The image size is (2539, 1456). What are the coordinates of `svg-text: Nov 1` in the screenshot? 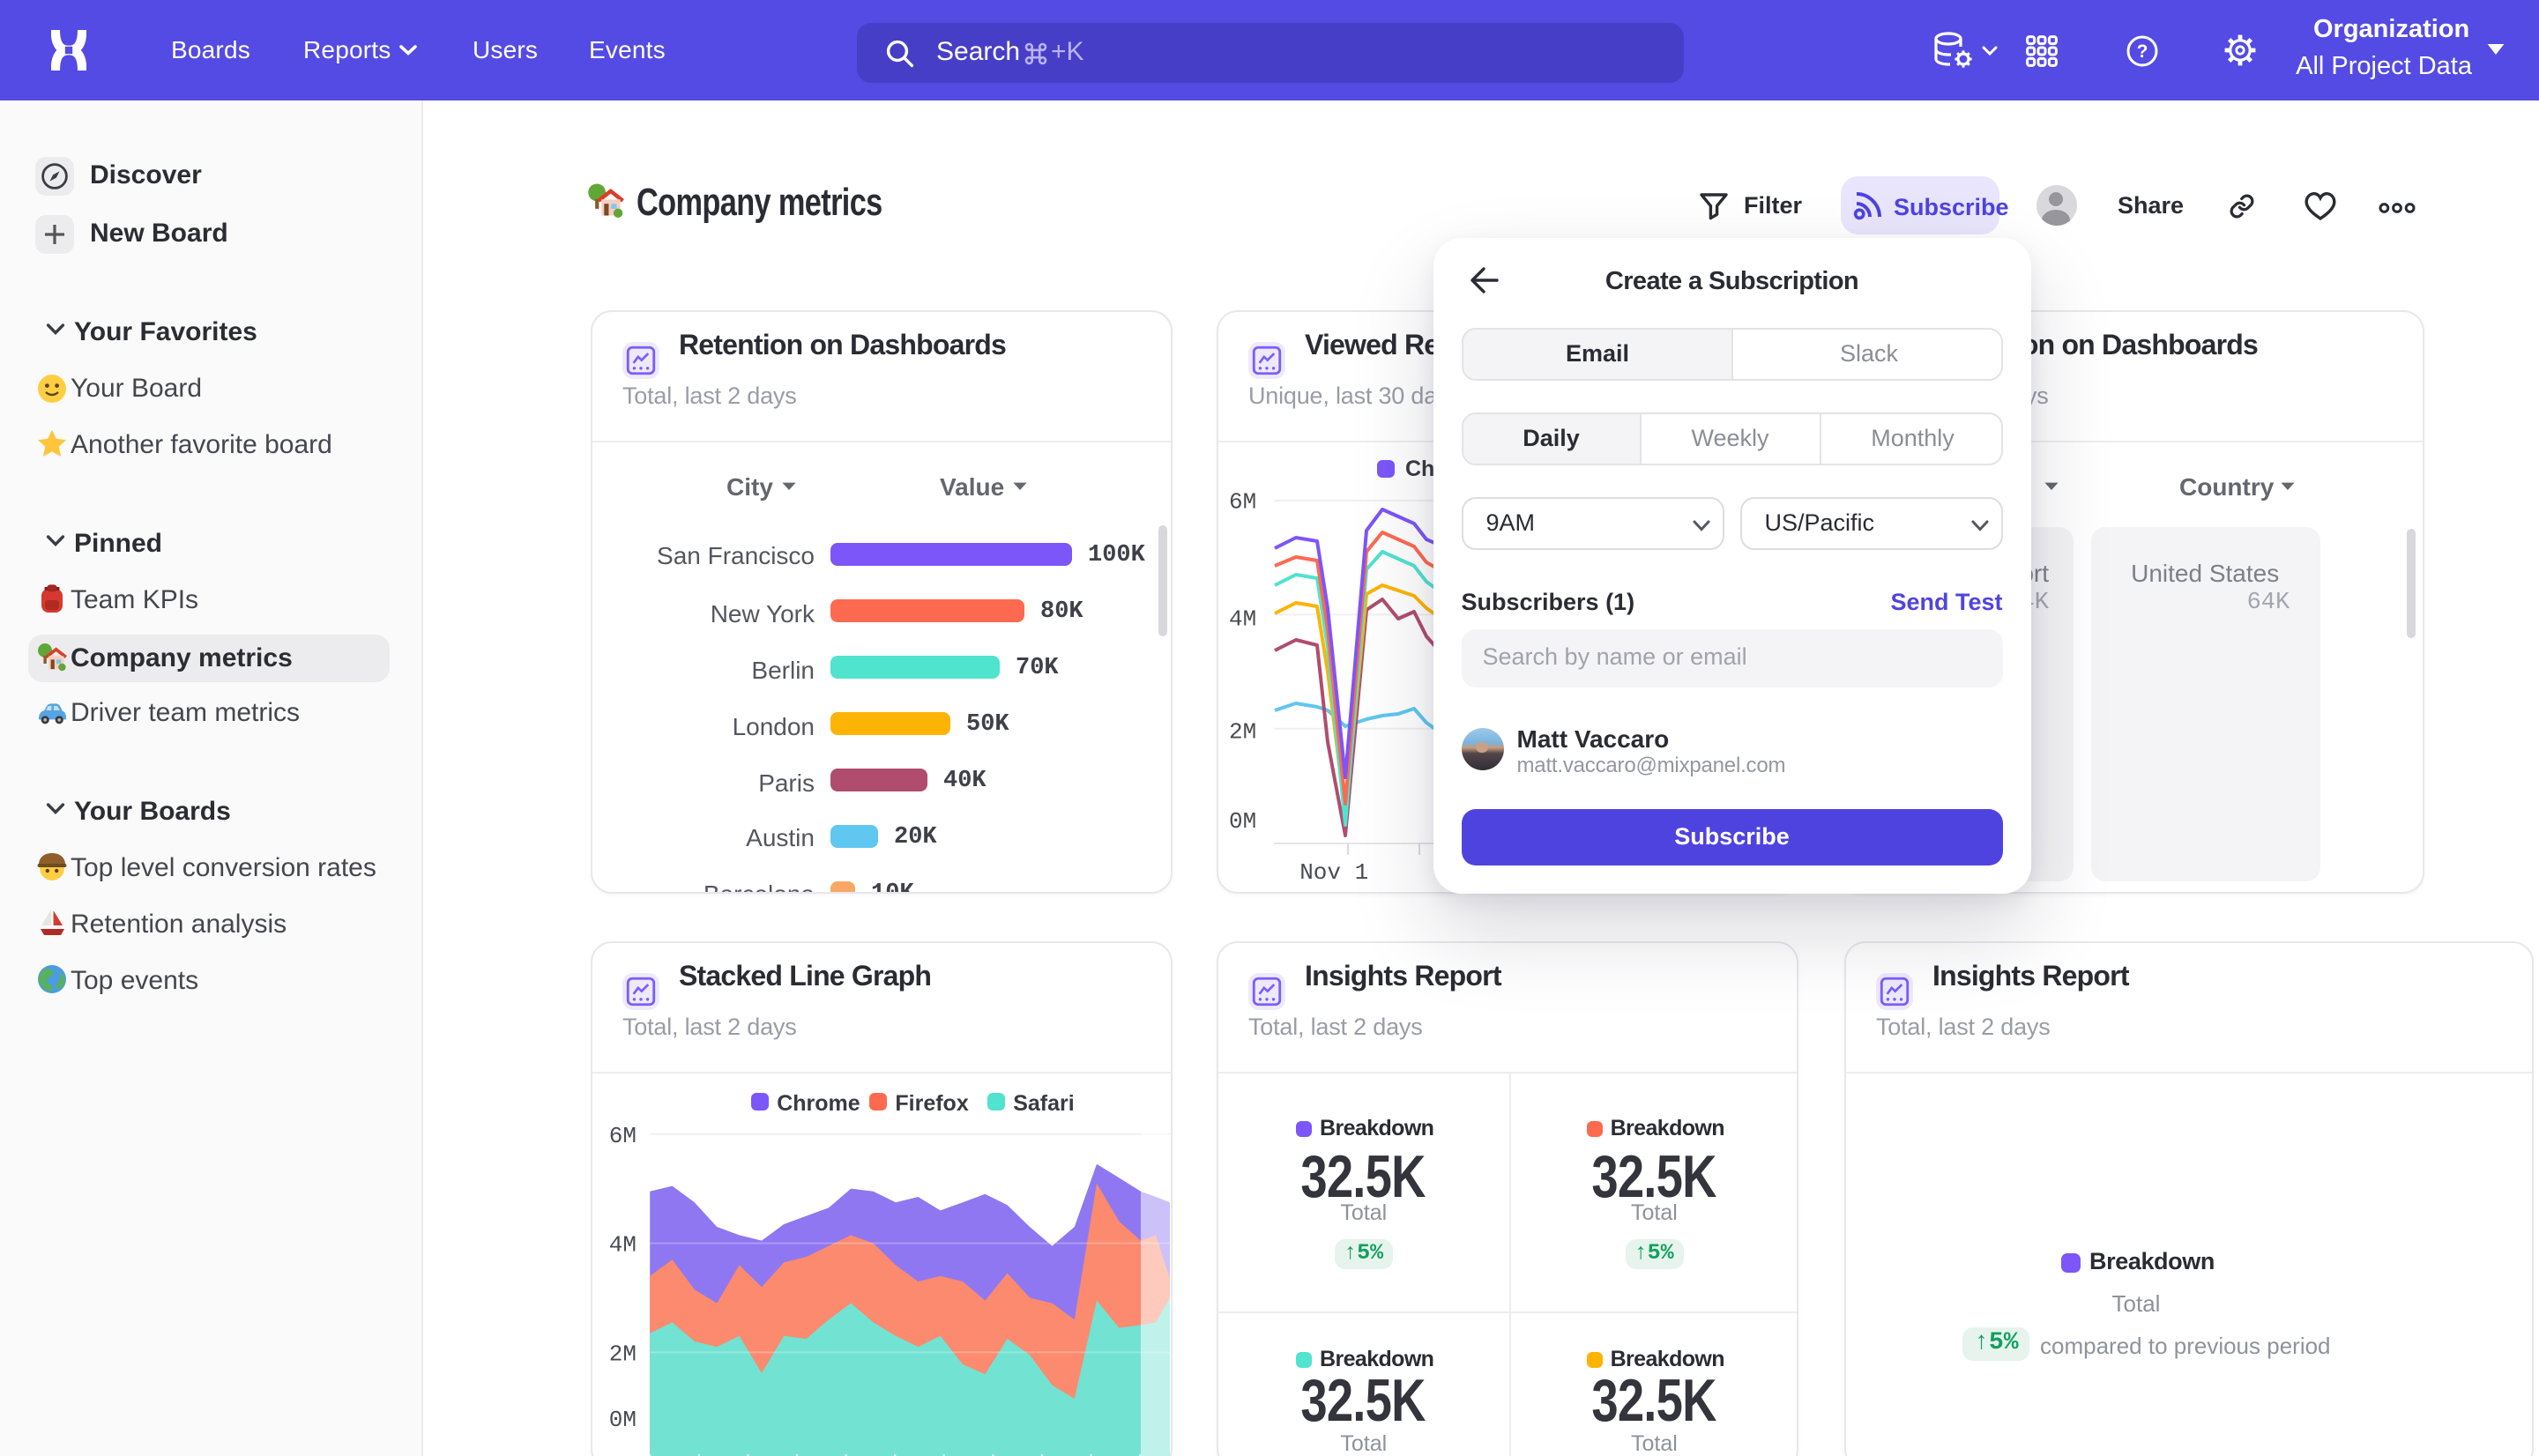 It's located at (1333, 872).